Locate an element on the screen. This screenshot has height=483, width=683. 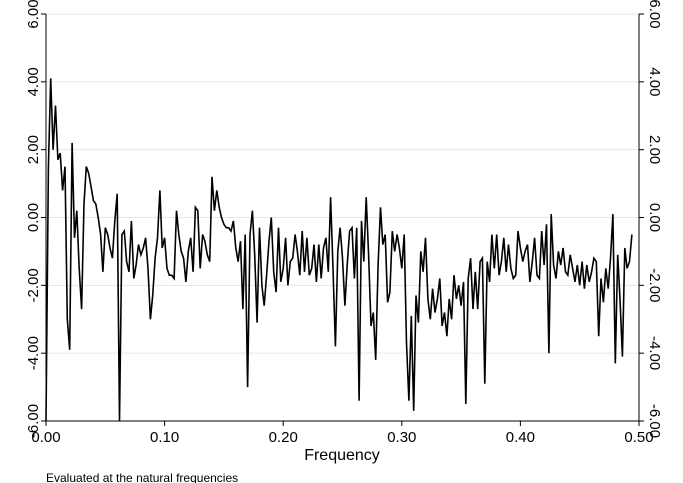
x-tick-label-1: 0.10 is located at coordinates (164, 437).